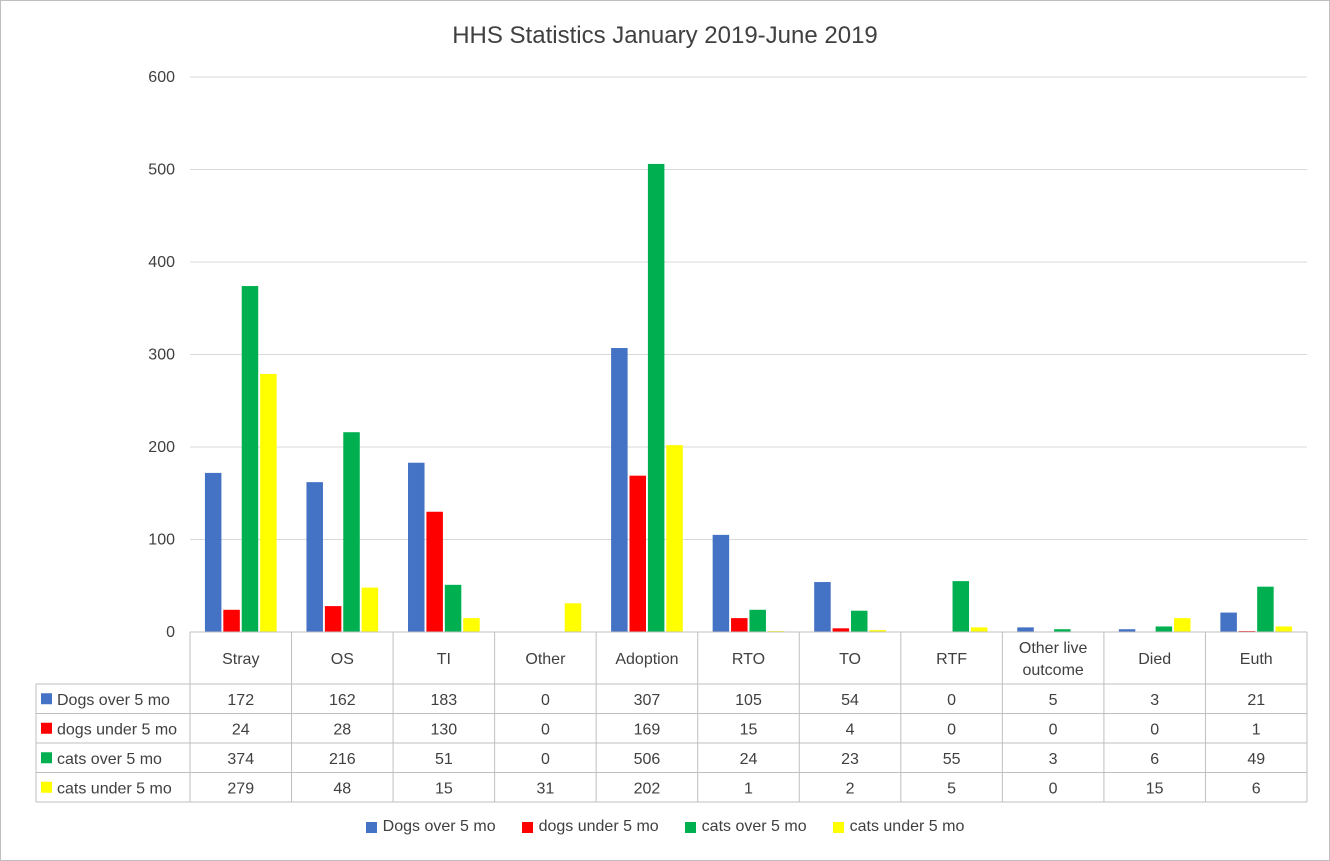 The width and height of the screenshot is (1330, 861). I want to click on chart-title: HHS Statistics January 2019-June 2019, so click(665, 35).